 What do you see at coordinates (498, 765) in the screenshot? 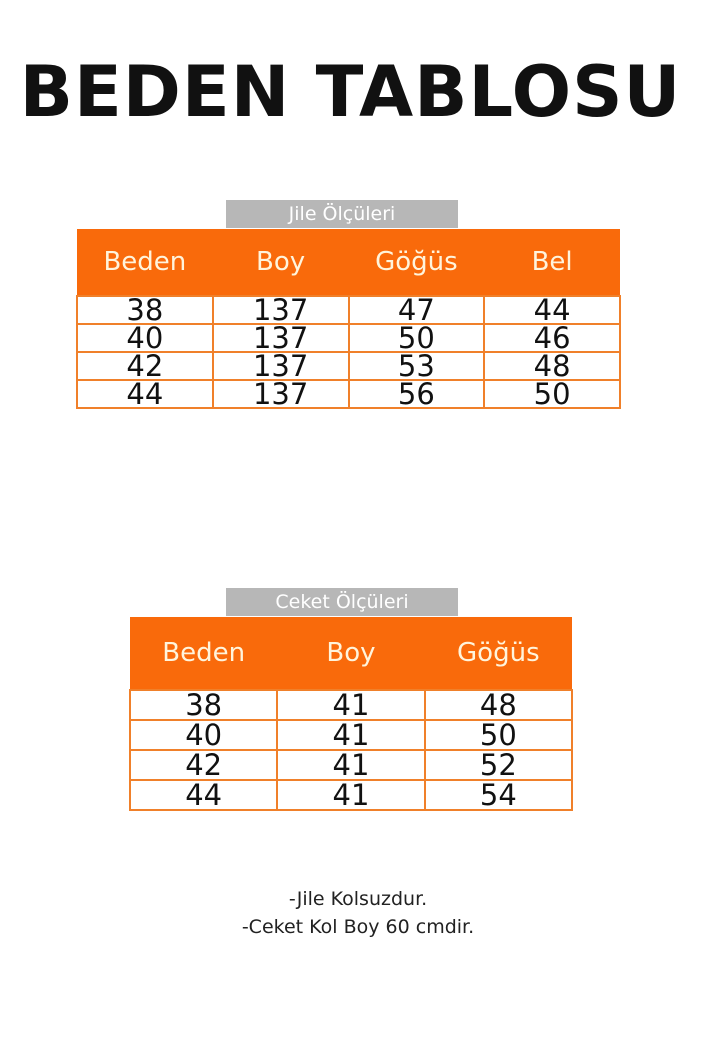
I see `table-cell: 52` at bounding box center [498, 765].